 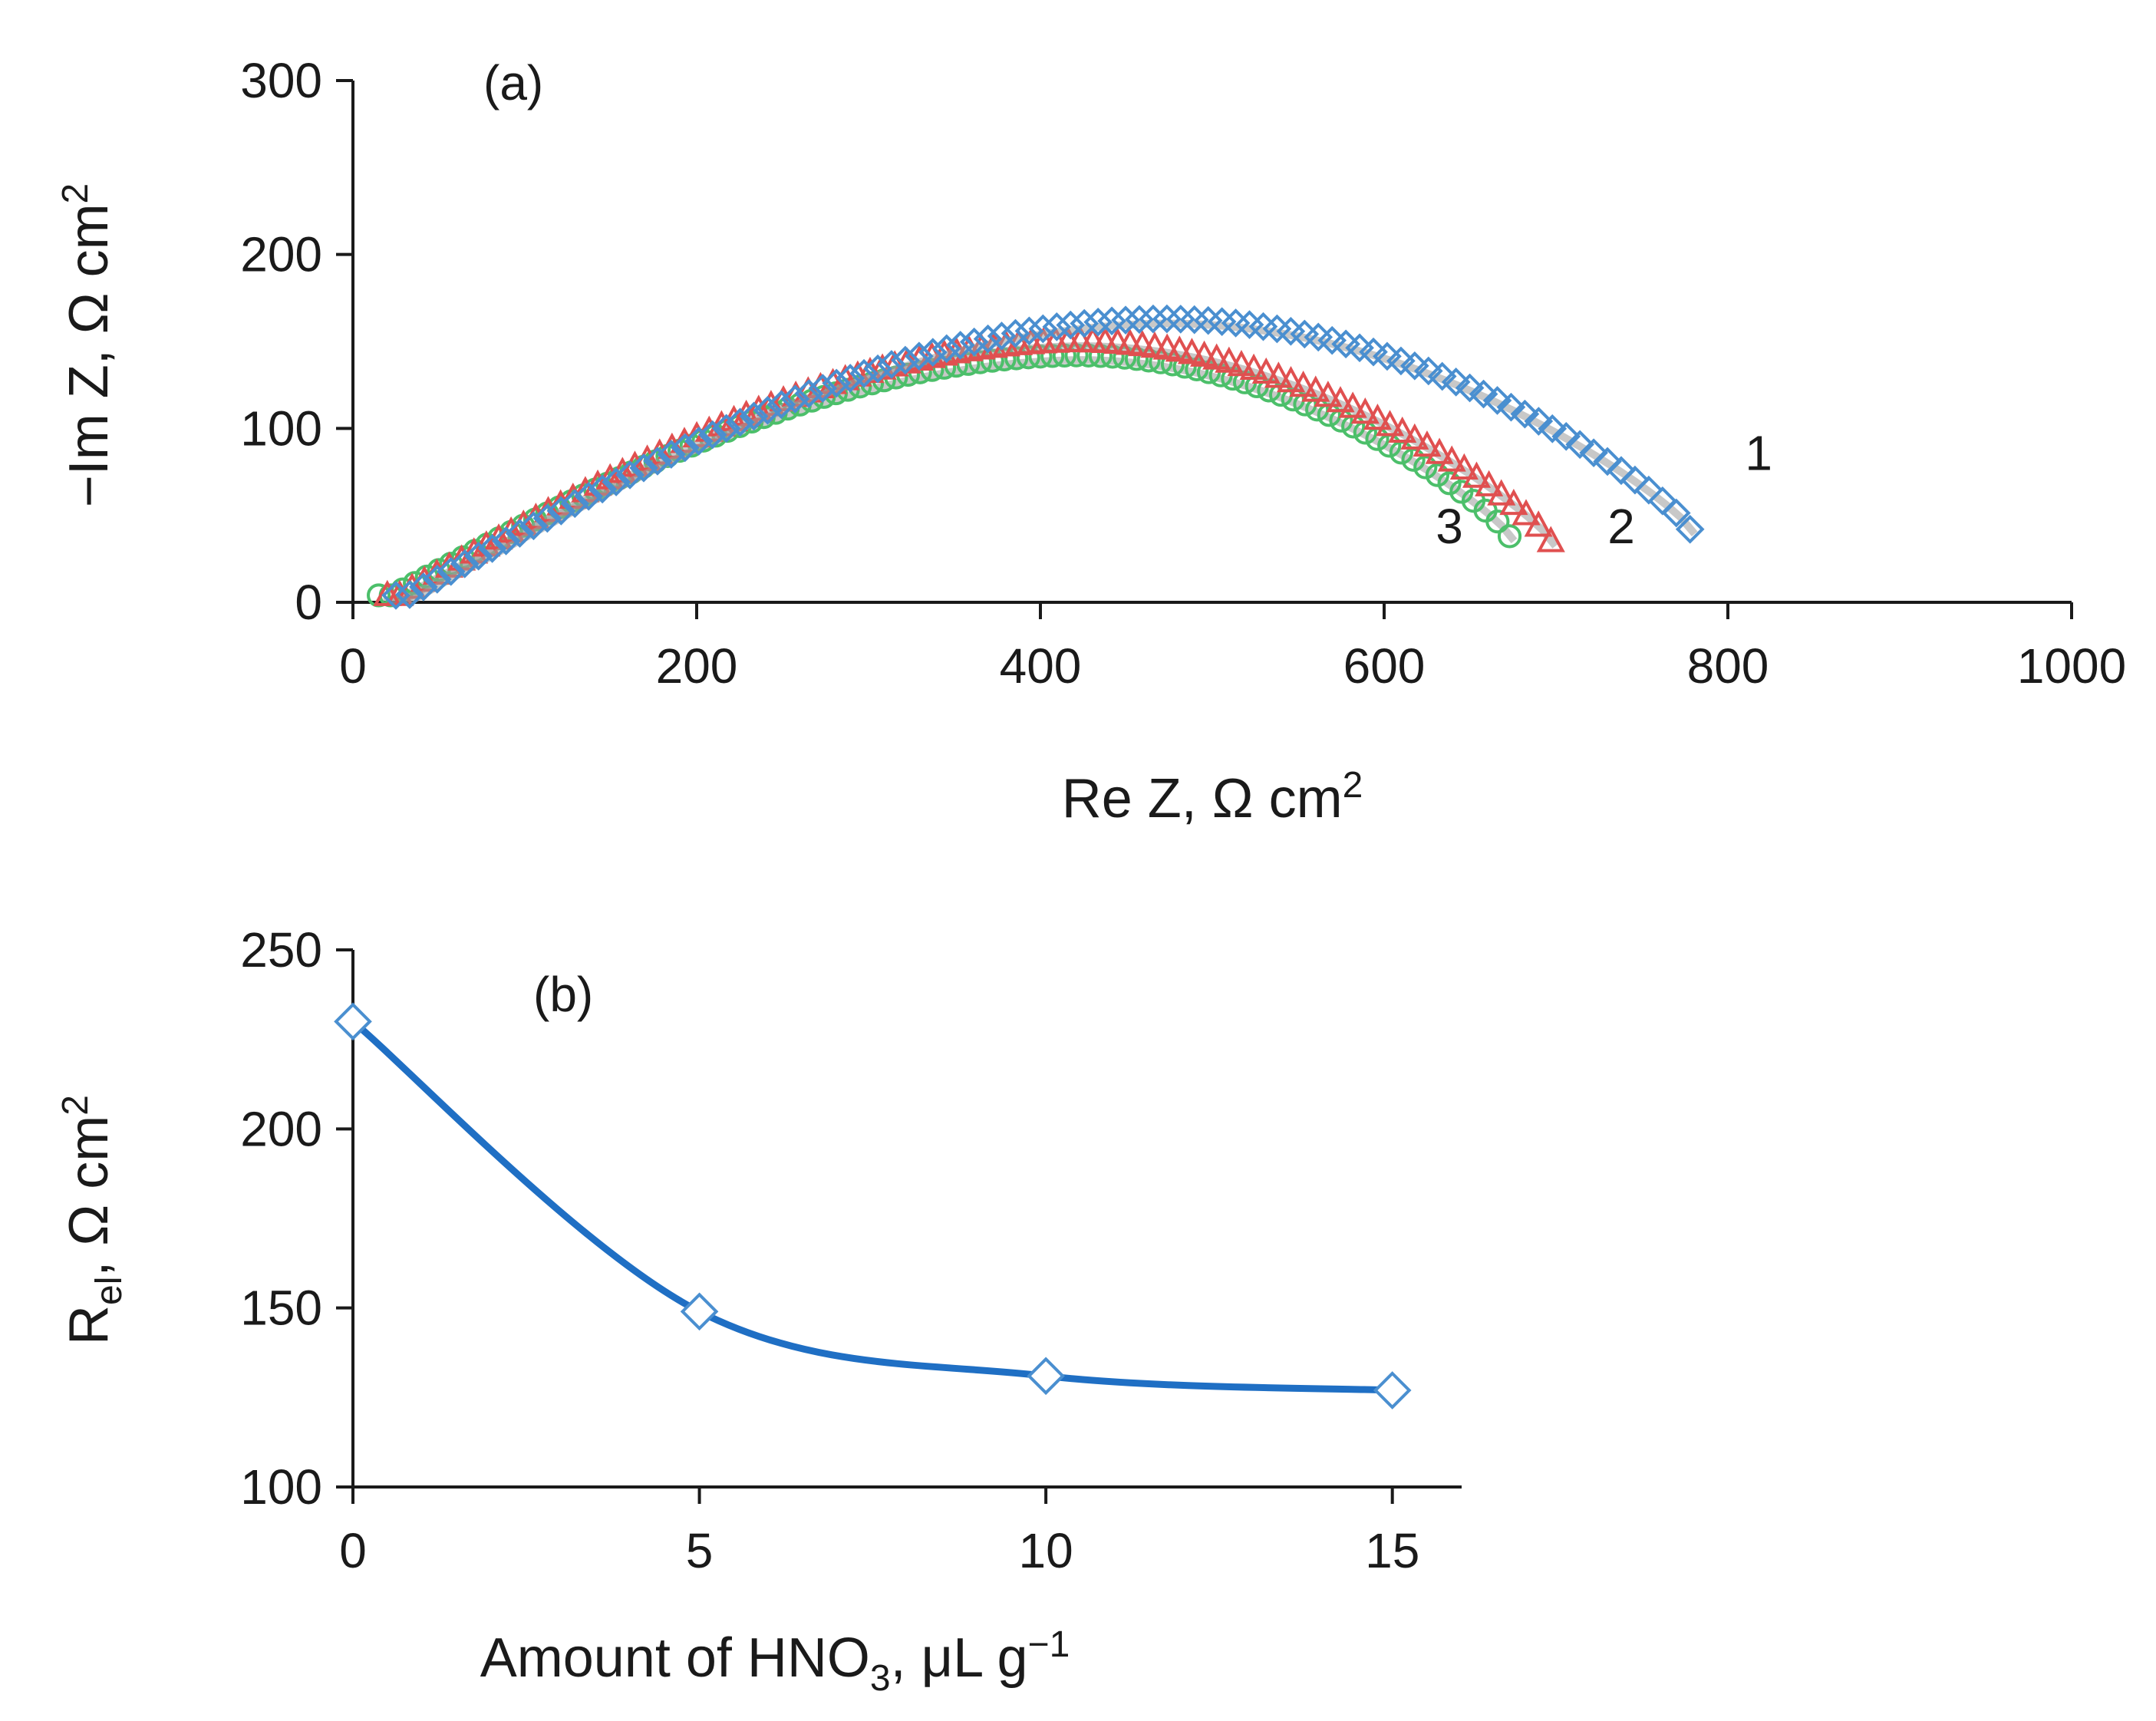 What do you see at coordinates (1202, 799) in the screenshot?
I see `chart-a-x-title-text: Re Z, Ω cm` at bounding box center [1202, 799].